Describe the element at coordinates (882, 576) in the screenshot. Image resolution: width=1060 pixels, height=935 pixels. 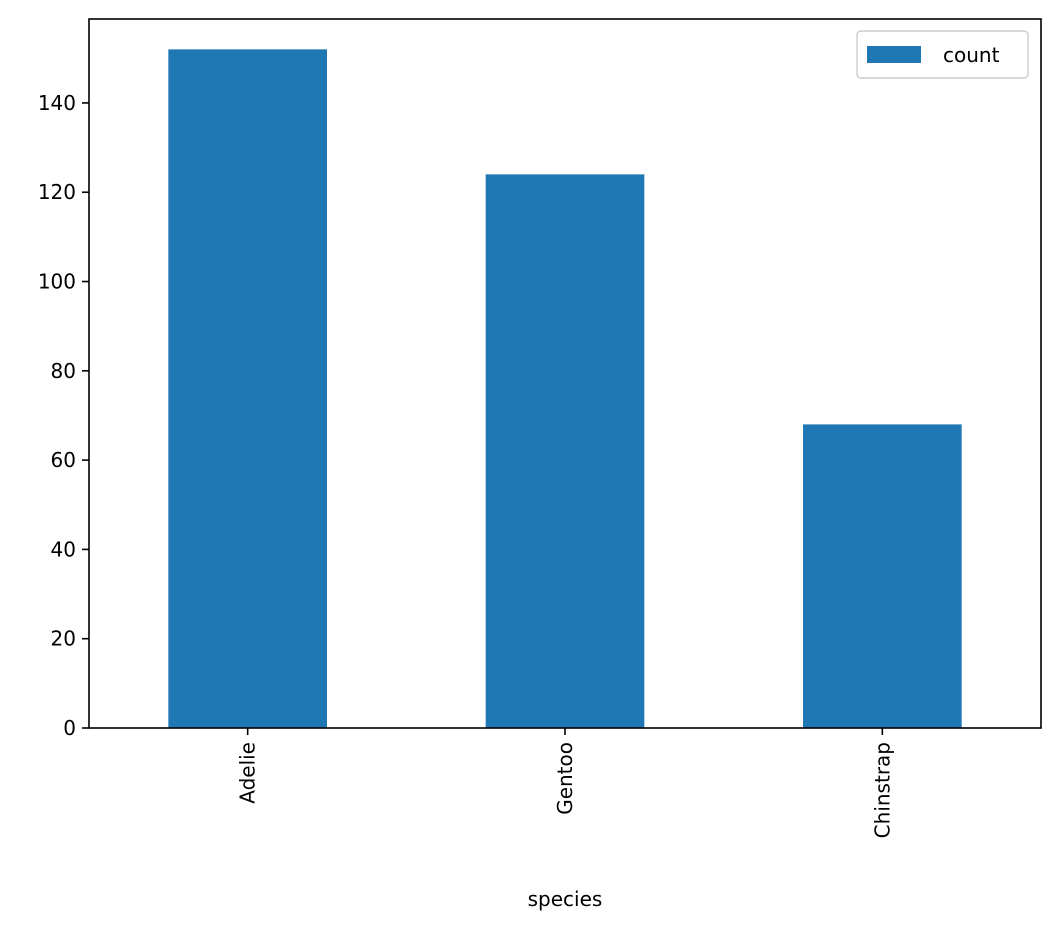
I see `bar-chinstrap` at that location.